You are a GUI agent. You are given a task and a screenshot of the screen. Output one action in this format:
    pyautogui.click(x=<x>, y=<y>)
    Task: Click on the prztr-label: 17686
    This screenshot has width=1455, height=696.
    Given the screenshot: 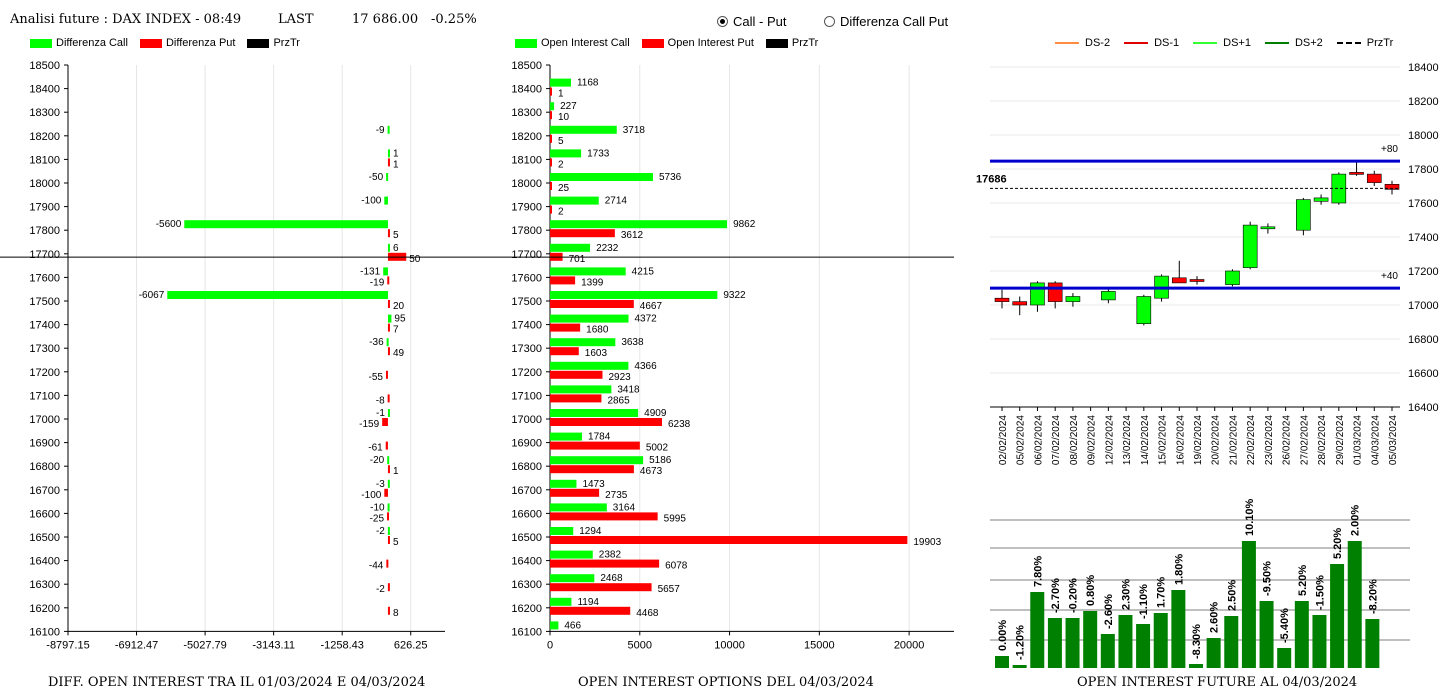 What is the action you would take?
    pyautogui.click(x=991, y=179)
    